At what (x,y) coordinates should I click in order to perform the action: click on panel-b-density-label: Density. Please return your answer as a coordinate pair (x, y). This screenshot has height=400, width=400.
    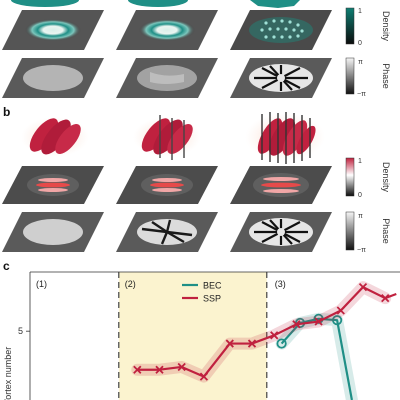
    Looking at the image, I should click on (386, 177).